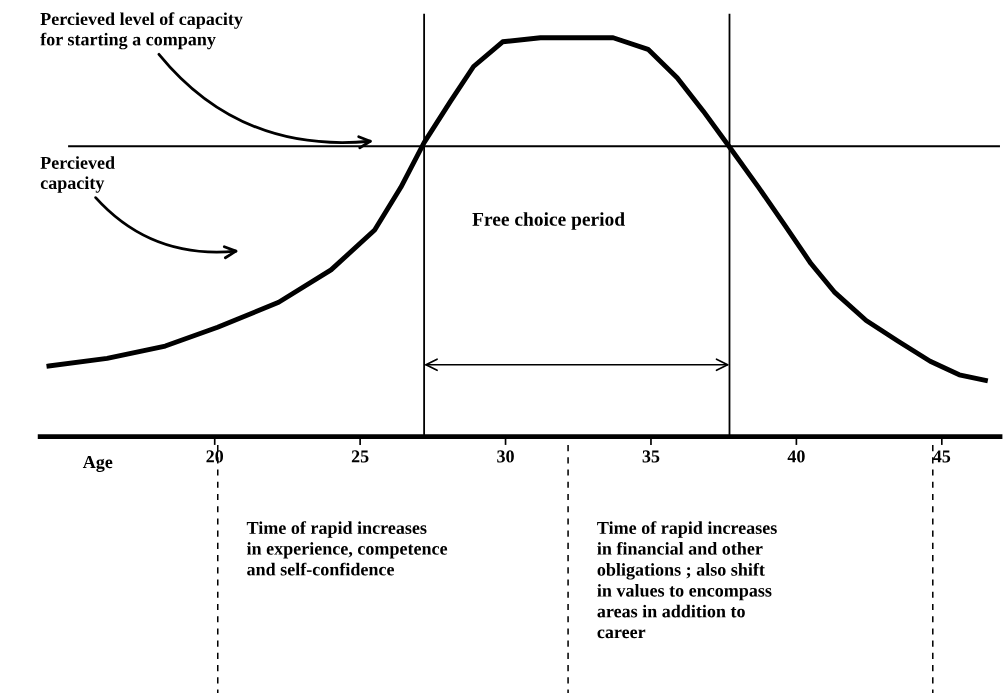 This screenshot has height=693, width=1005. Describe the element at coordinates (548, 221) in the screenshot. I see `annotation: Free choice period` at that location.